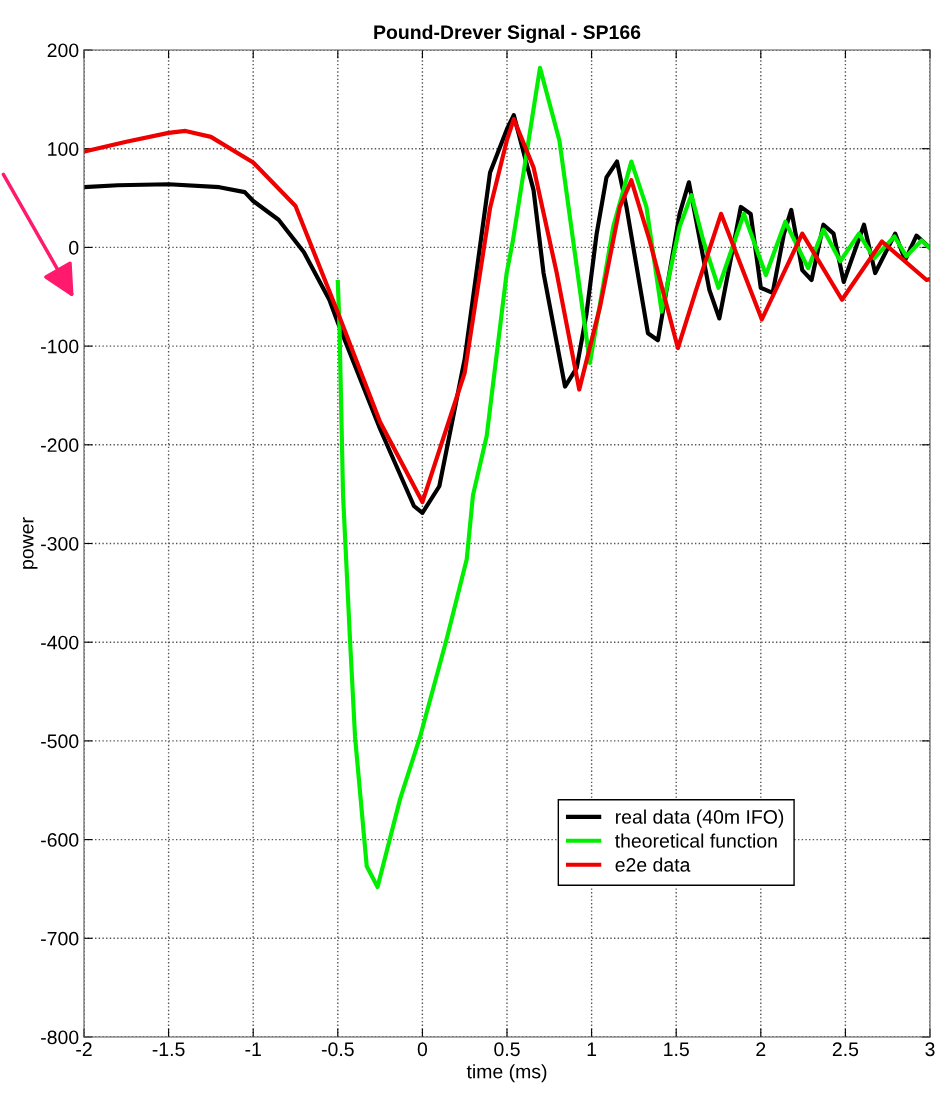 The width and height of the screenshot is (945, 1110). What do you see at coordinates (60, 346) in the screenshot?
I see `y-tick-label: -100` at bounding box center [60, 346].